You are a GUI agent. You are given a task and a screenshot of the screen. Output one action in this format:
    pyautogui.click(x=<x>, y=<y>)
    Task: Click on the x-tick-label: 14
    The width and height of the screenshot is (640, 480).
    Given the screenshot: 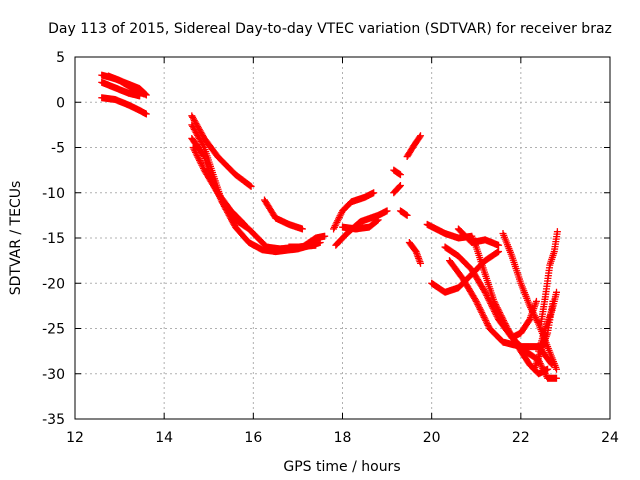 What is the action you would take?
    pyautogui.click(x=164, y=438)
    